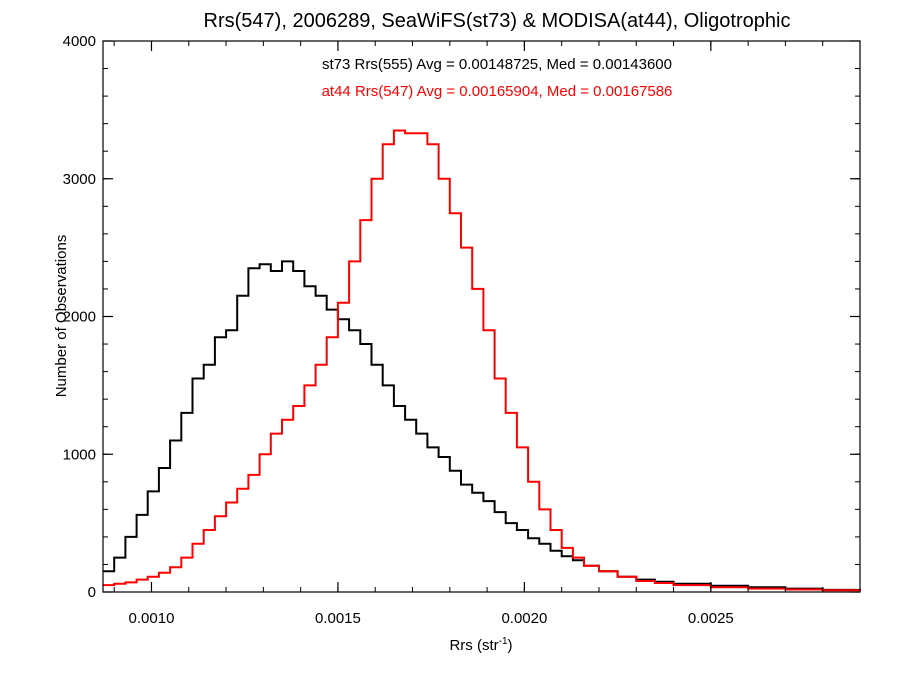 The image size is (900, 675). Describe the element at coordinates (152, 618) in the screenshot. I see `x-tick-label: 0.0010` at that location.